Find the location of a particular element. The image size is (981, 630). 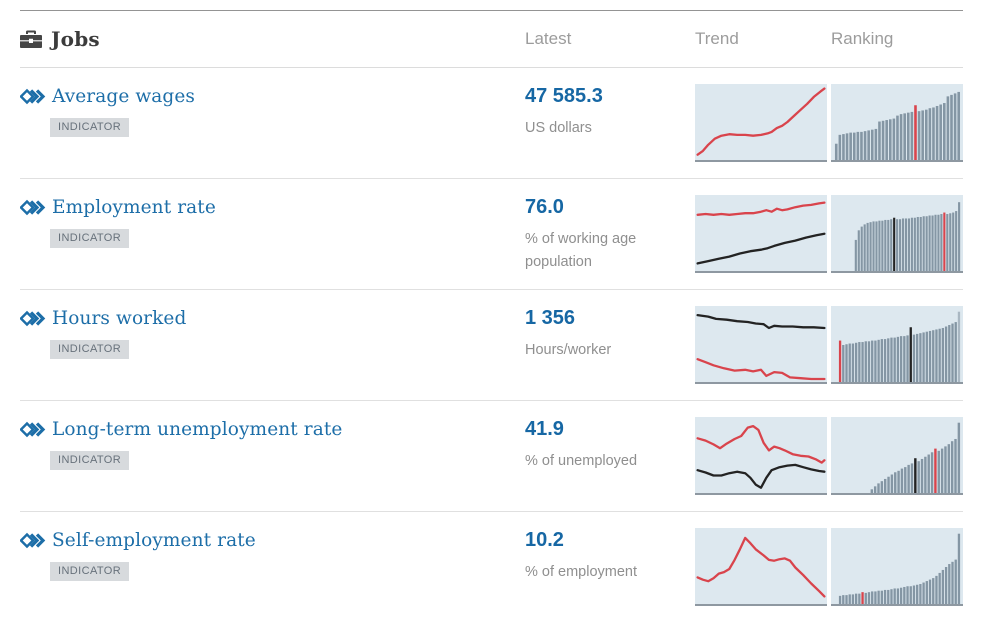

latest-cell: 47 585.3 US dollars is located at coordinates (610, 131).